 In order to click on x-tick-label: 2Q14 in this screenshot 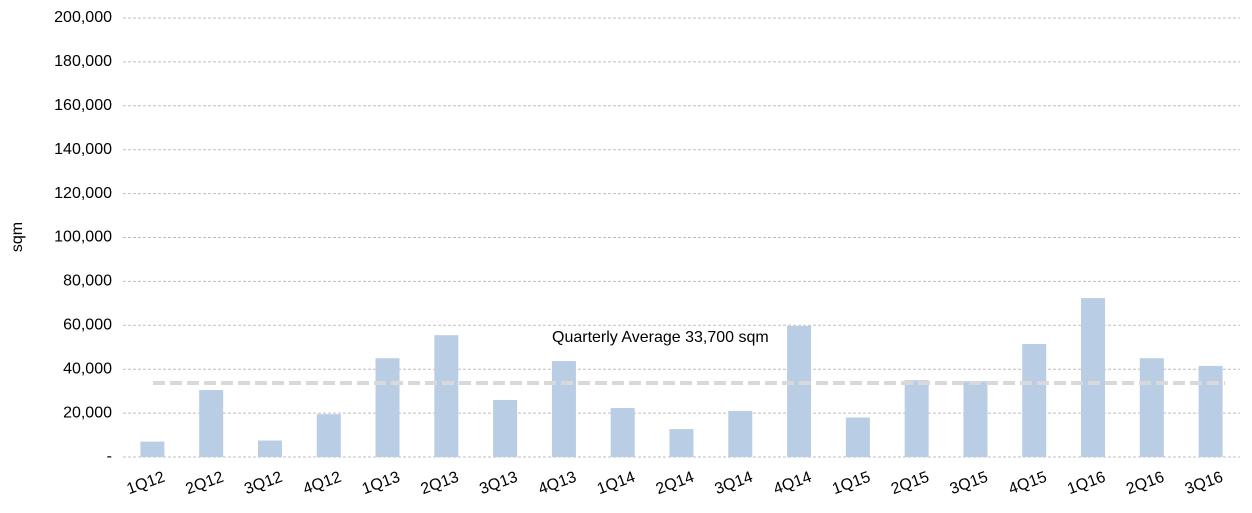, I will do `click(675, 483)`.